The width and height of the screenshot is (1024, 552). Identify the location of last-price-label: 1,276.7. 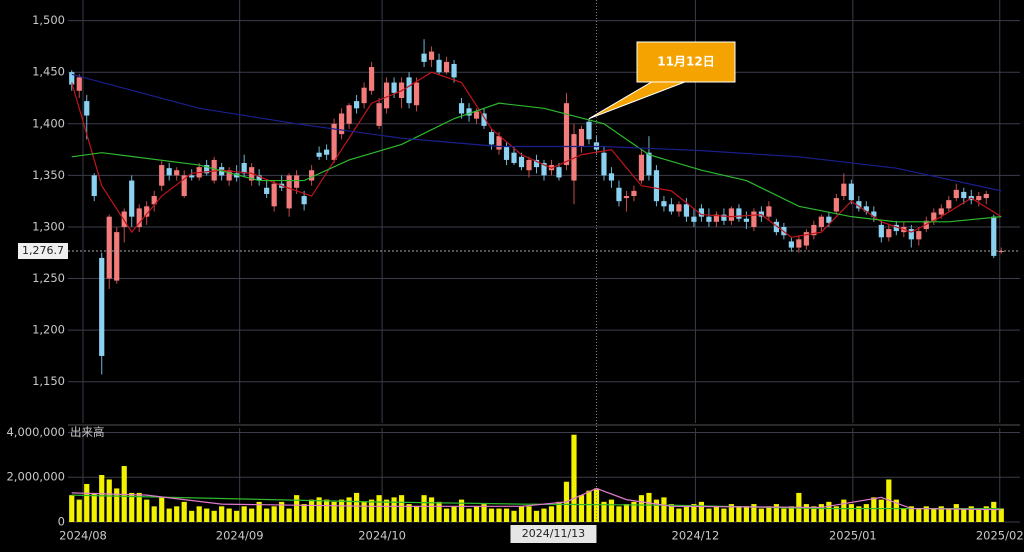
(43, 250).